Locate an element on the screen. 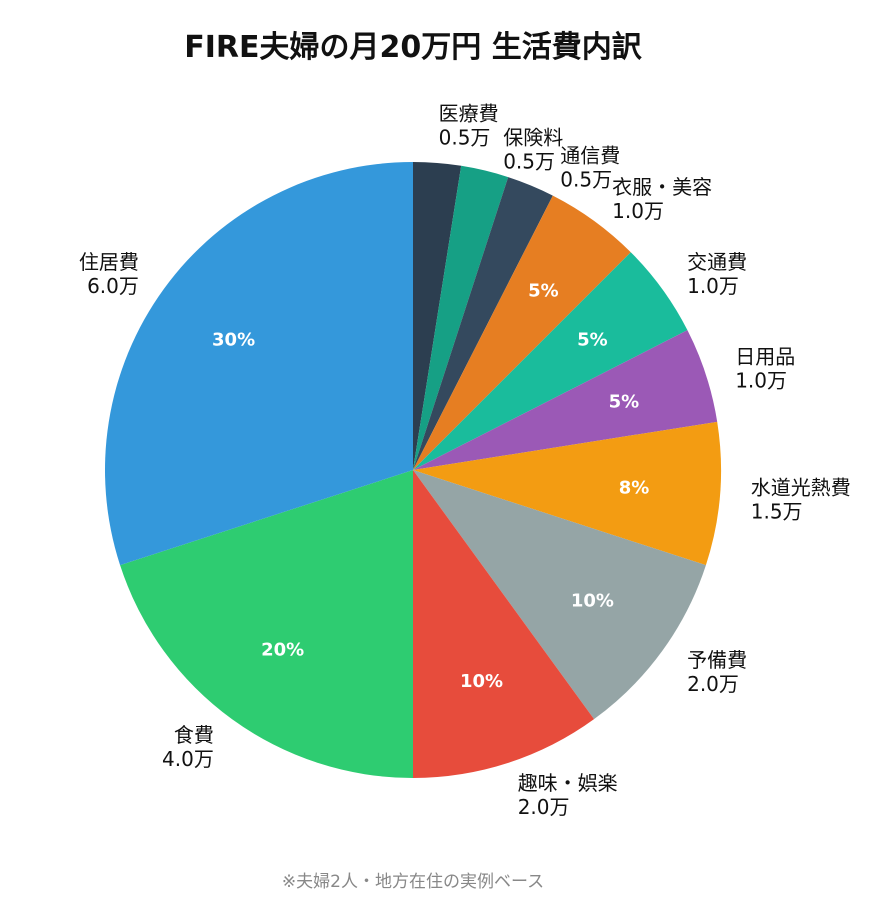 The width and height of the screenshot is (883, 918). category-label-2: 保険料 0.5万 is located at coordinates (533, 150).